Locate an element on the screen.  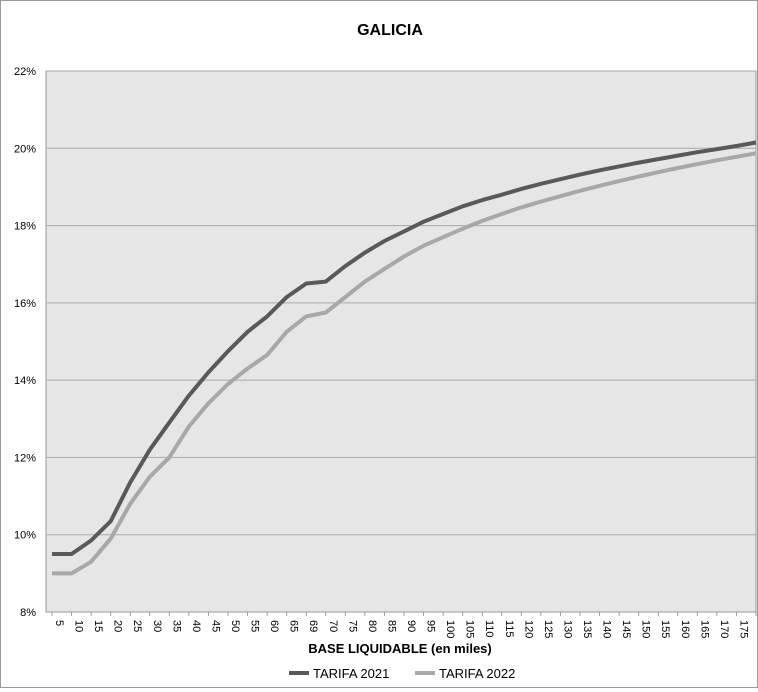
x-tick-label: 10 is located at coordinates (79, 626).